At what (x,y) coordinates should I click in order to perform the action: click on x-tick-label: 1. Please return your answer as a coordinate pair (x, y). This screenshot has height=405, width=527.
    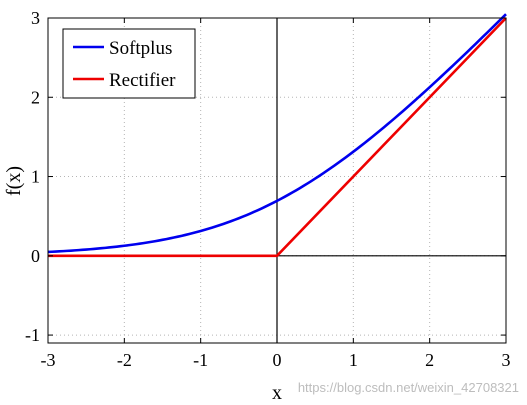
    Looking at the image, I should click on (353, 360).